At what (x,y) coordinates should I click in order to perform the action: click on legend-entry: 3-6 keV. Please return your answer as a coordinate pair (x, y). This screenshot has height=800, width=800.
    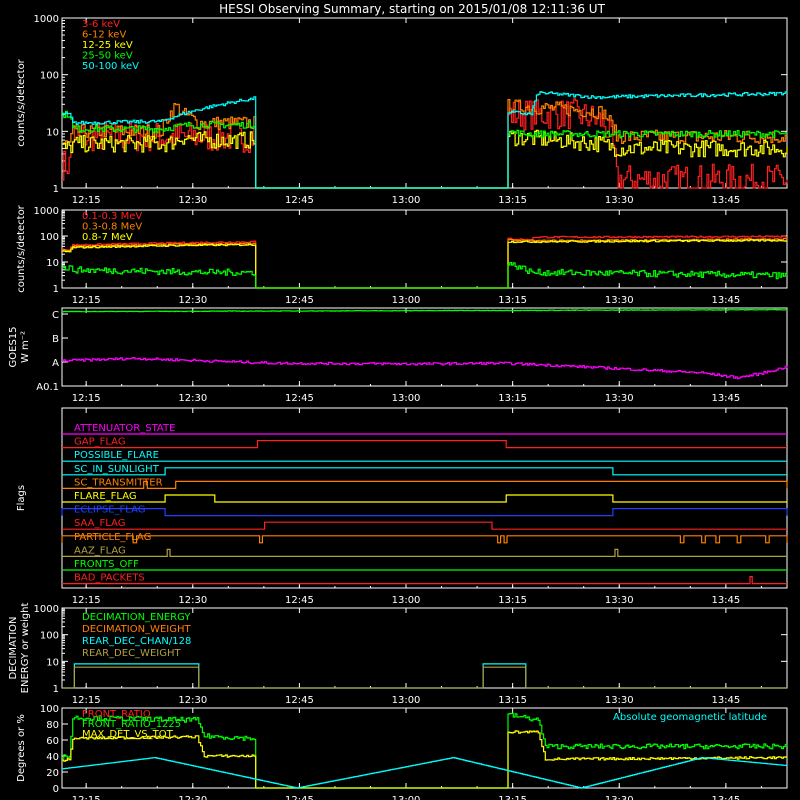
    Looking at the image, I should click on (101, 24).